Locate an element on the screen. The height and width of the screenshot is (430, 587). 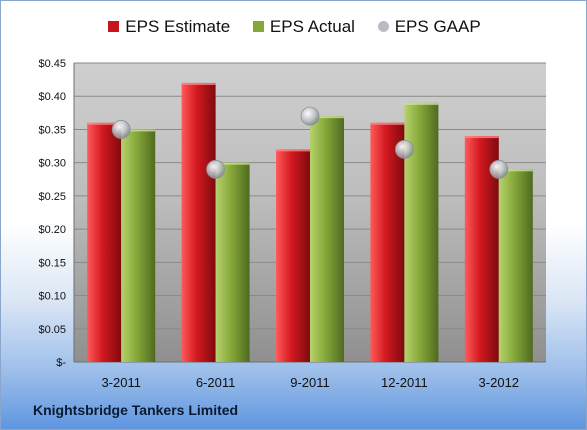
legend-item-eps-gaap: EPS GAAP is located at coordinates (429, 27).